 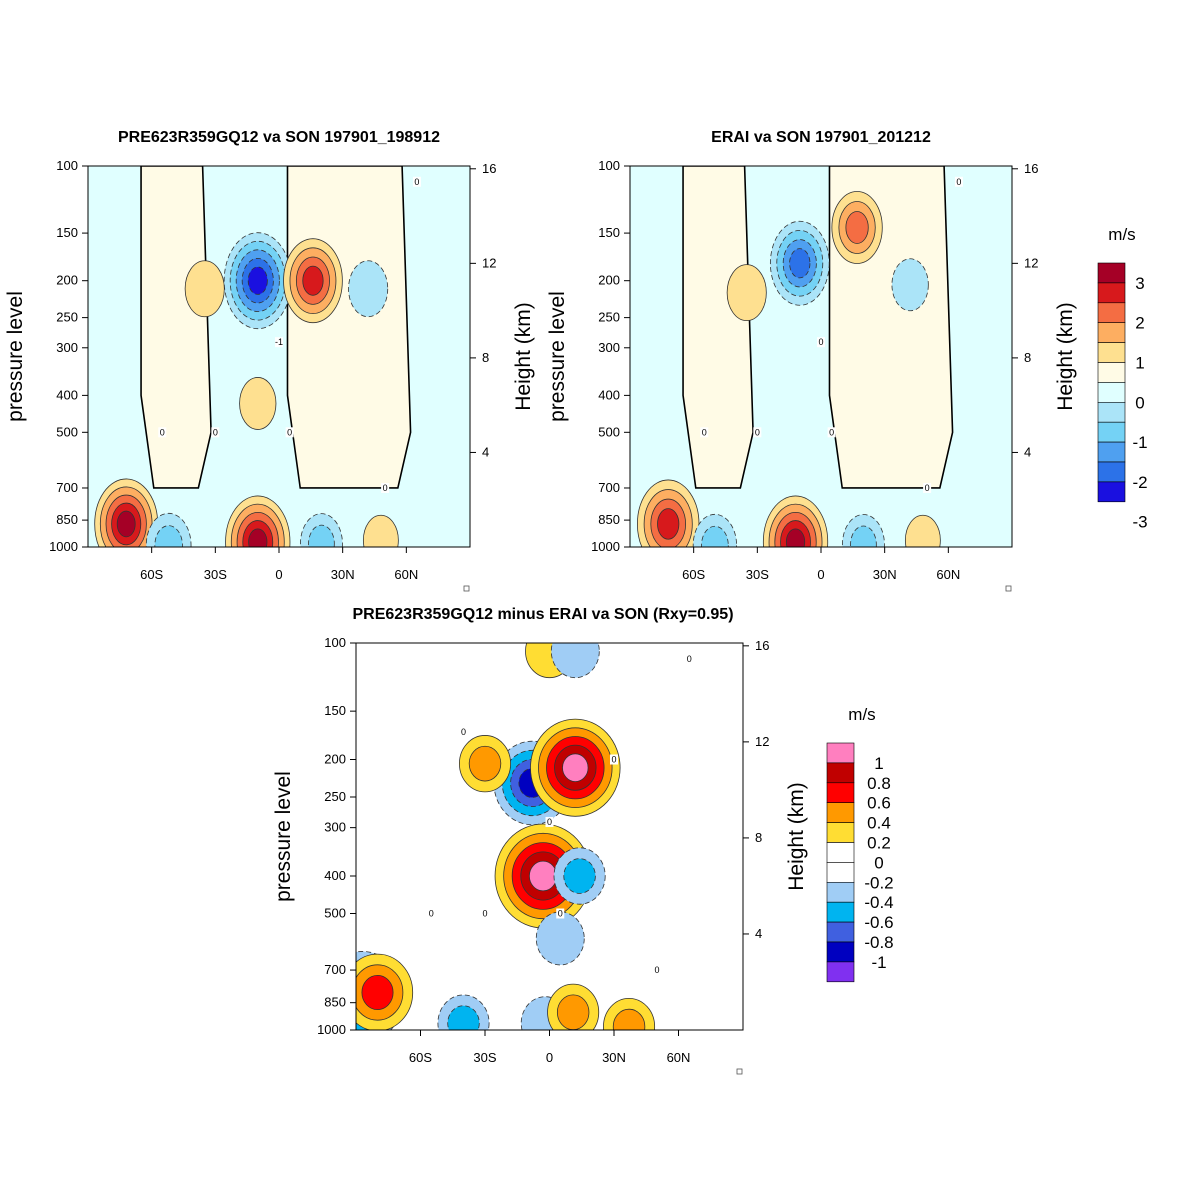 What do you see at coordinates (609, 317) in the screenshot?
I see `y-tick-label: 250` at bounding box center [609, 317].